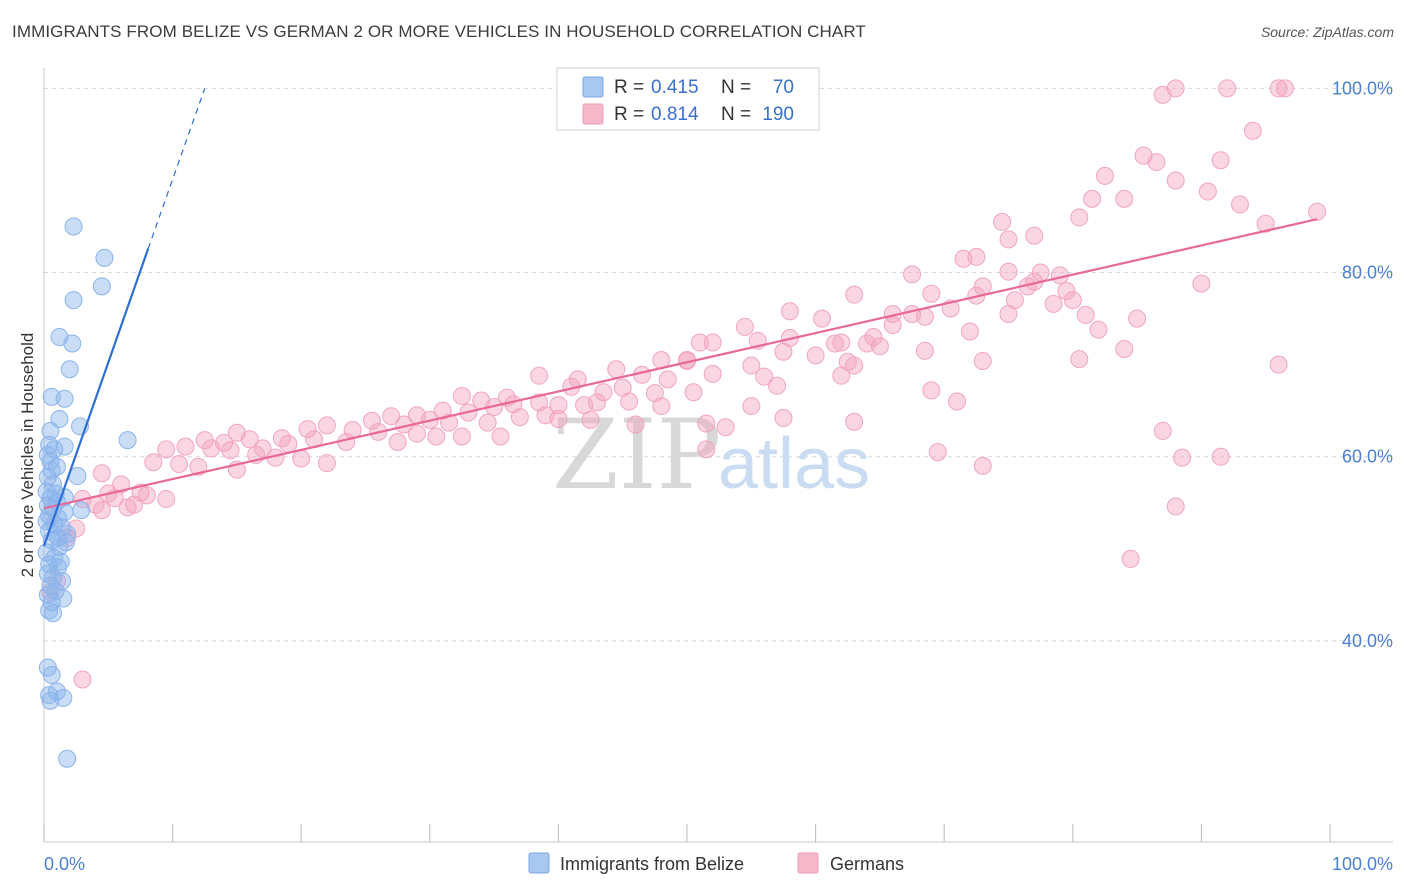  What do you see at coordinates (1362, 864) in the screenshot?
I see `x-tick-label: 100.0%` at bounding box center [1362, 864].